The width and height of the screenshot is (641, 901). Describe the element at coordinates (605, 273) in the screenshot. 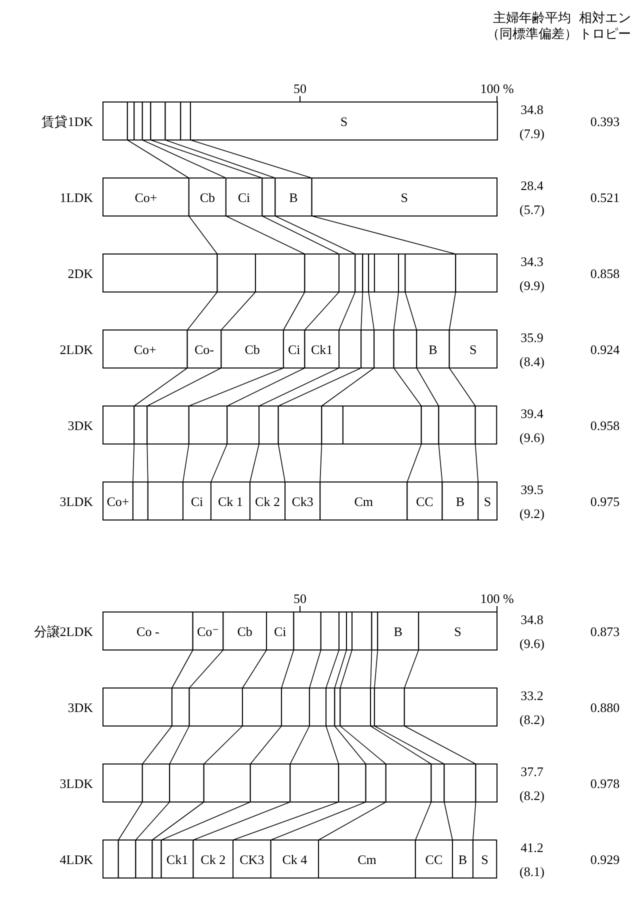

I see `text: 0.858` at that location.